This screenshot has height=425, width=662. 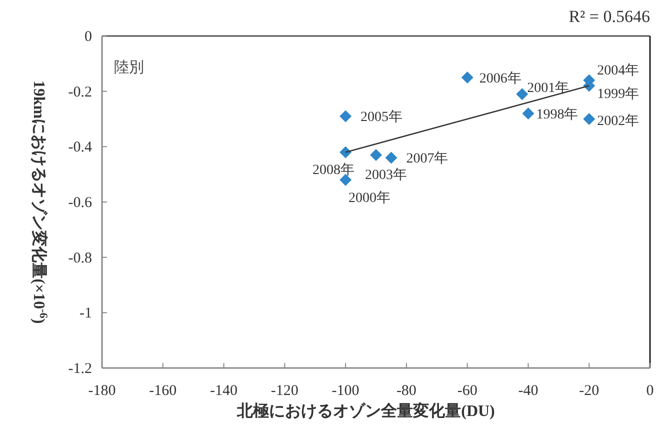 What do you see at coordinates (427, 158) in the screenshot?
I see `annotation: 2007年` at bounding box center [427, 158].